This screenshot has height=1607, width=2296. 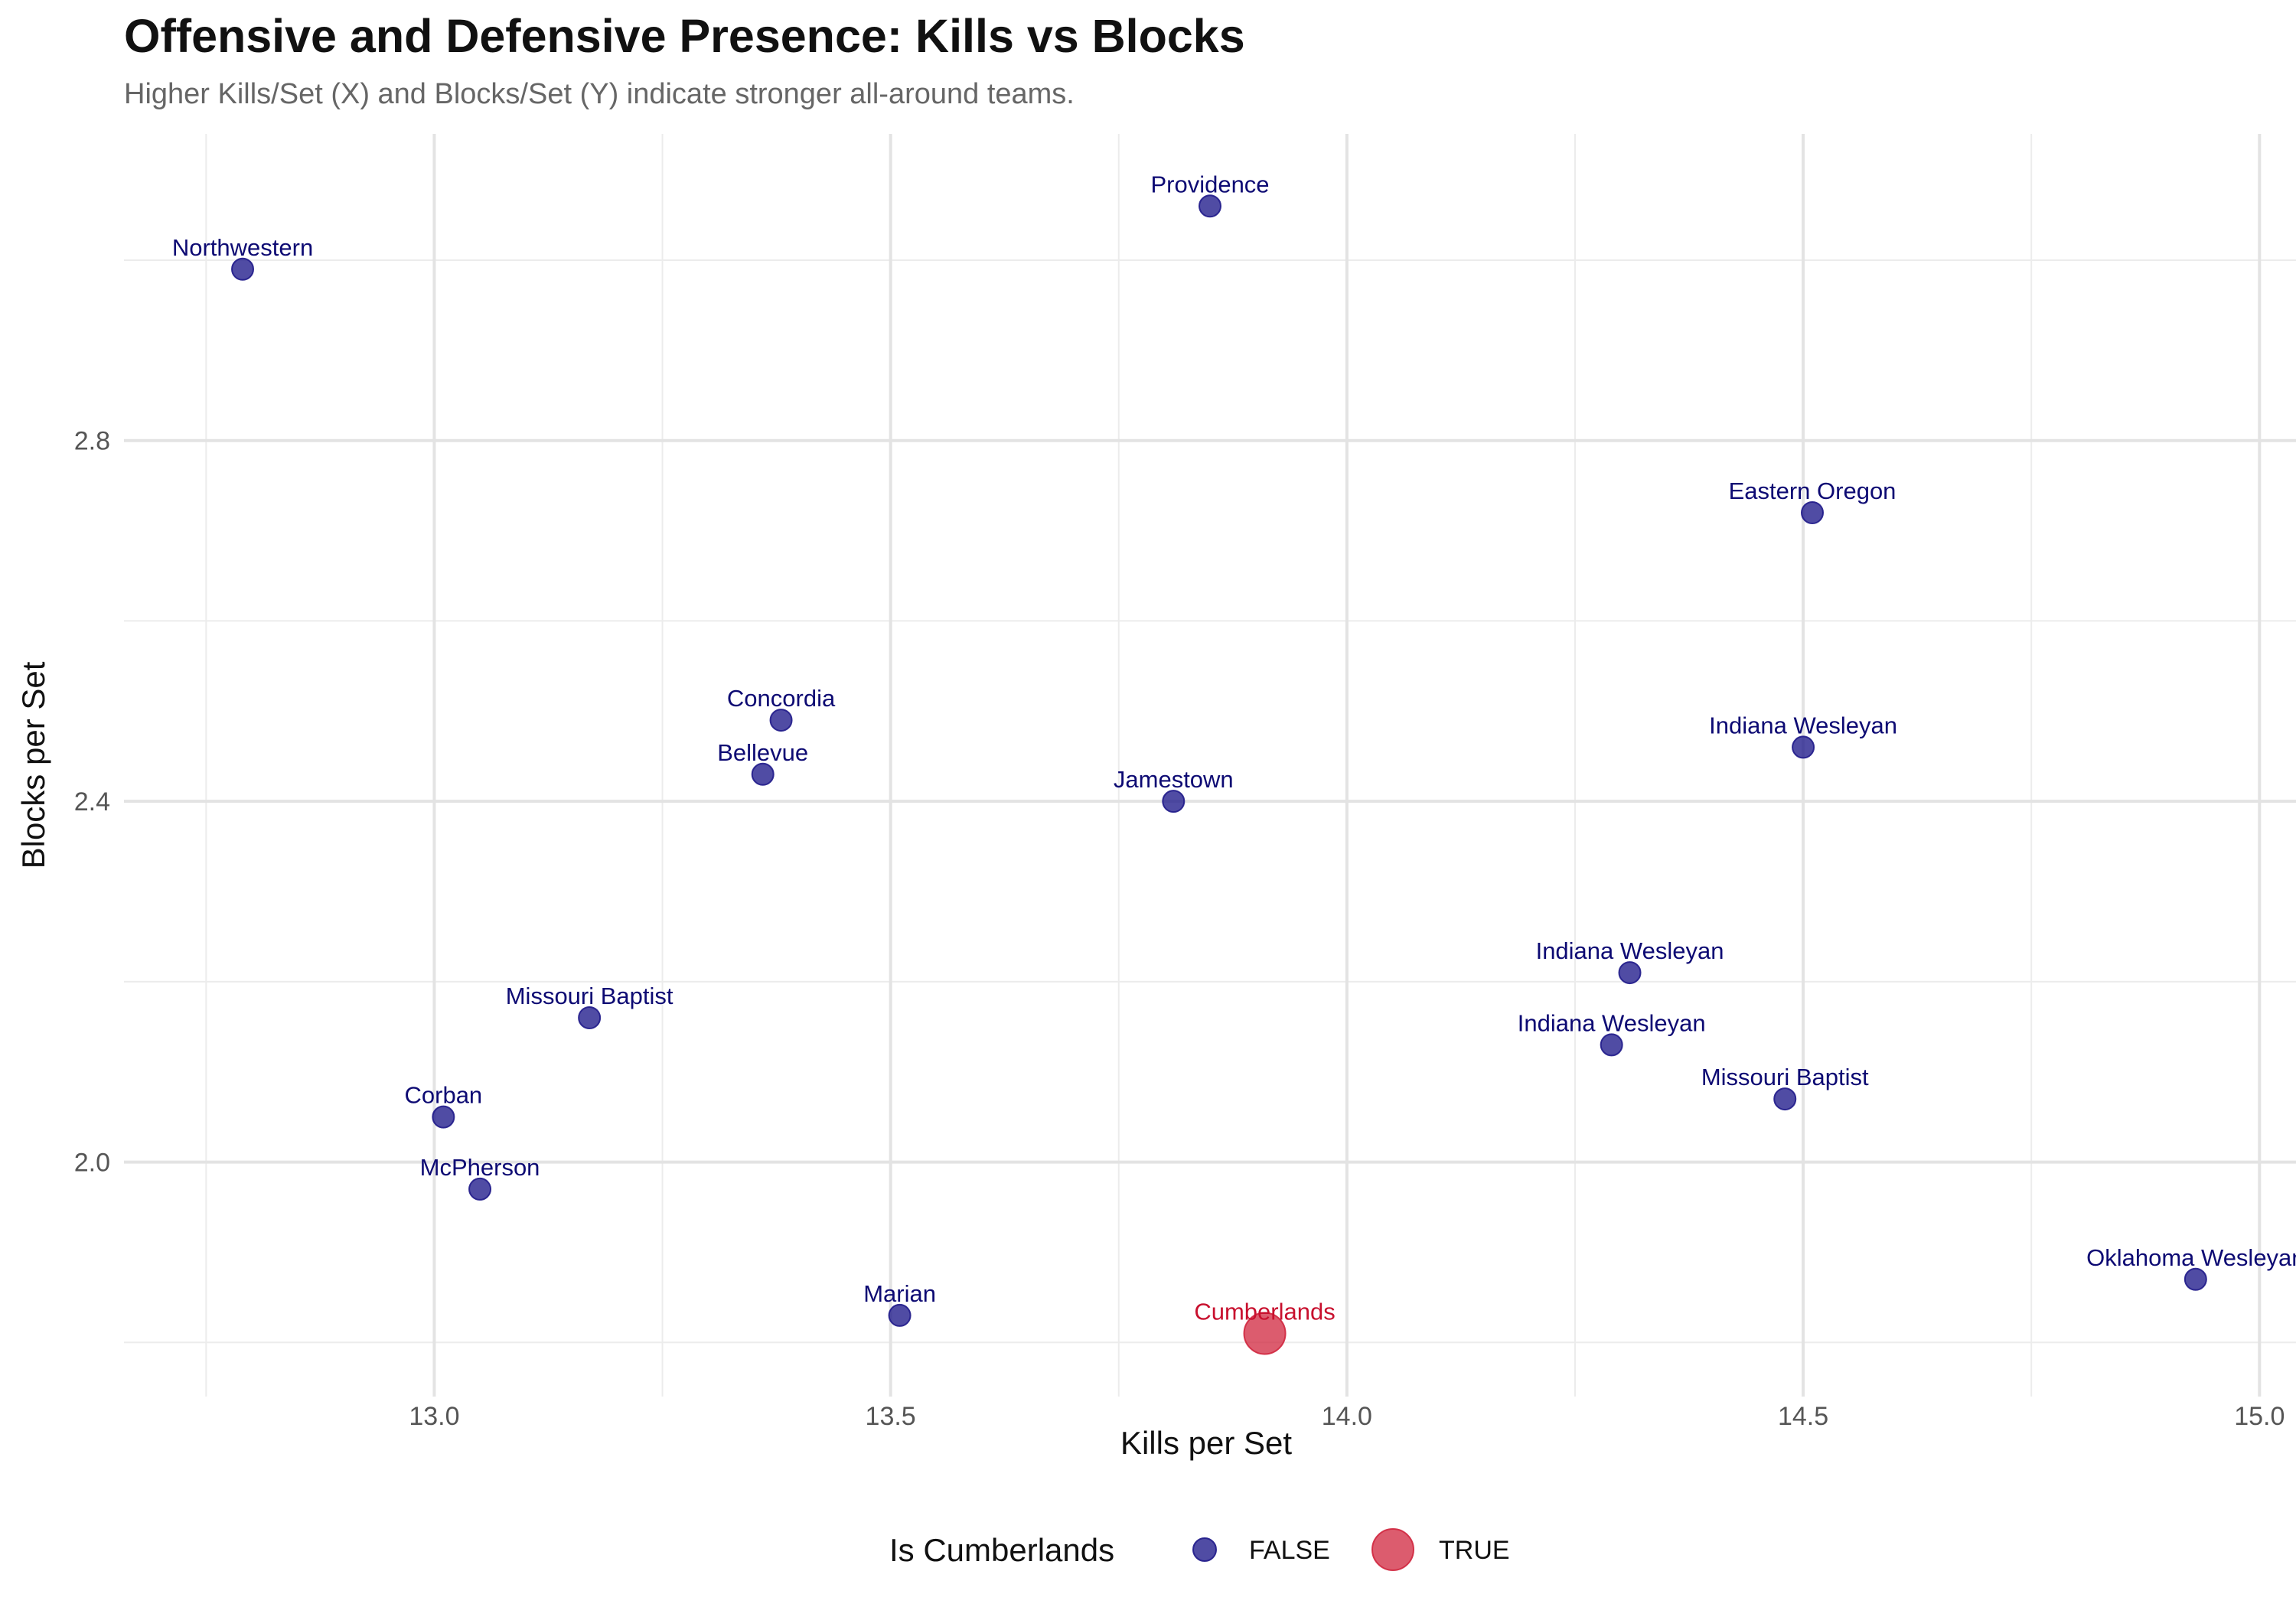 What do you see at coordinates (1001, 1550) in the screenshot?
I see `legend-title: Is Cumberlands` at bounding box center [1001, 1550].